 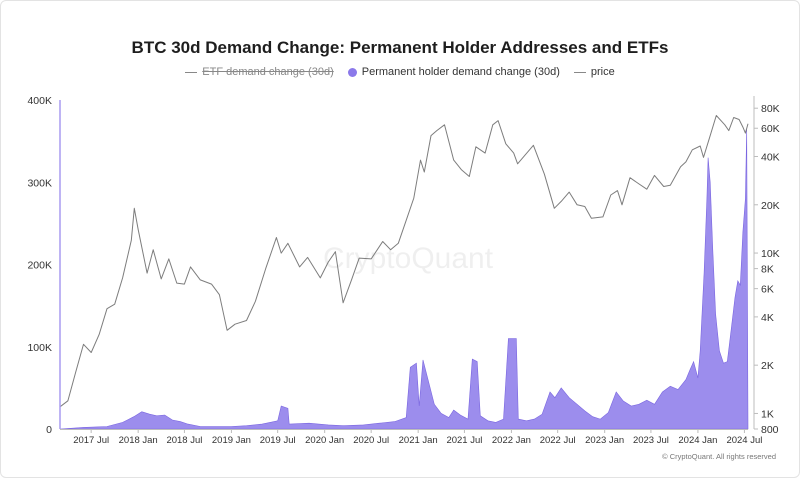 What do you see at coordinates (49, 430) in the screenshot?
I see `left-tick-label: 0` at bounding box center [49, 430].